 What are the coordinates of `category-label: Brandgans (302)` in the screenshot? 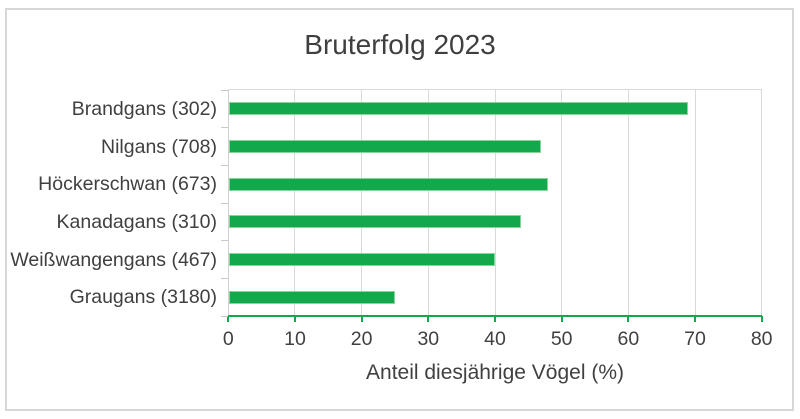 It's located at (144, 108).